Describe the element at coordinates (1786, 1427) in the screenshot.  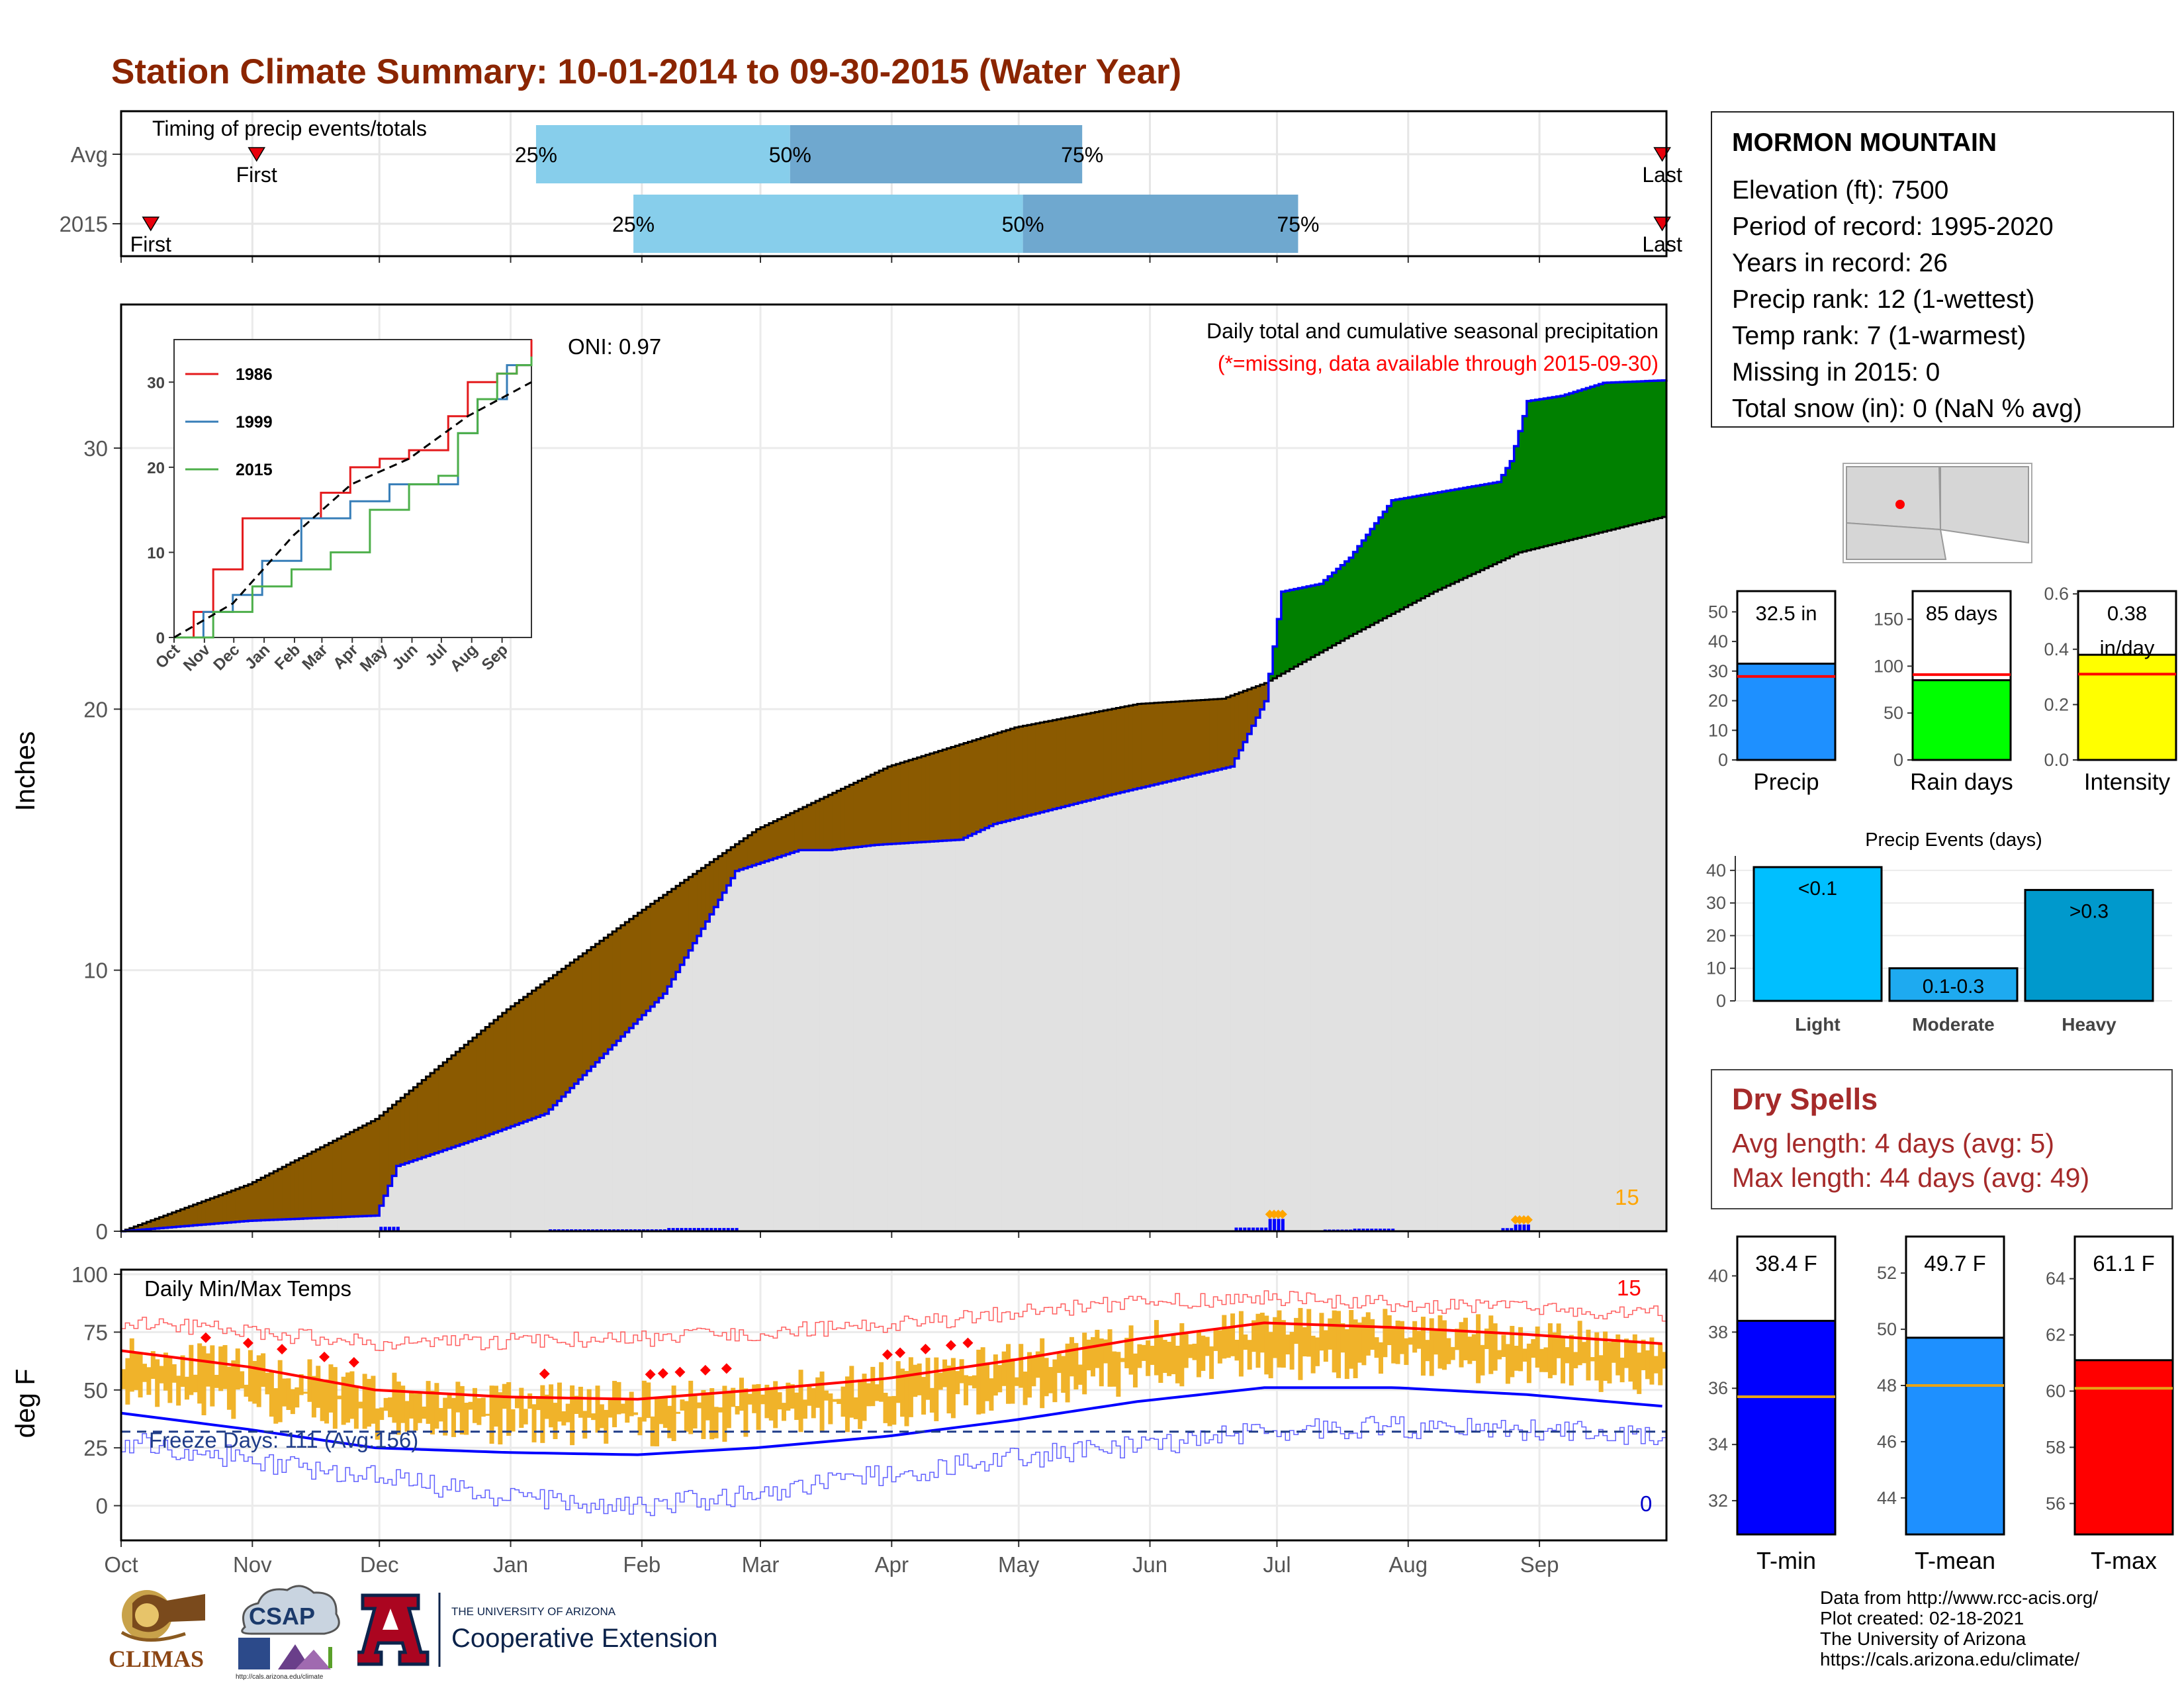
I see `temp-bar-fill` at that location.